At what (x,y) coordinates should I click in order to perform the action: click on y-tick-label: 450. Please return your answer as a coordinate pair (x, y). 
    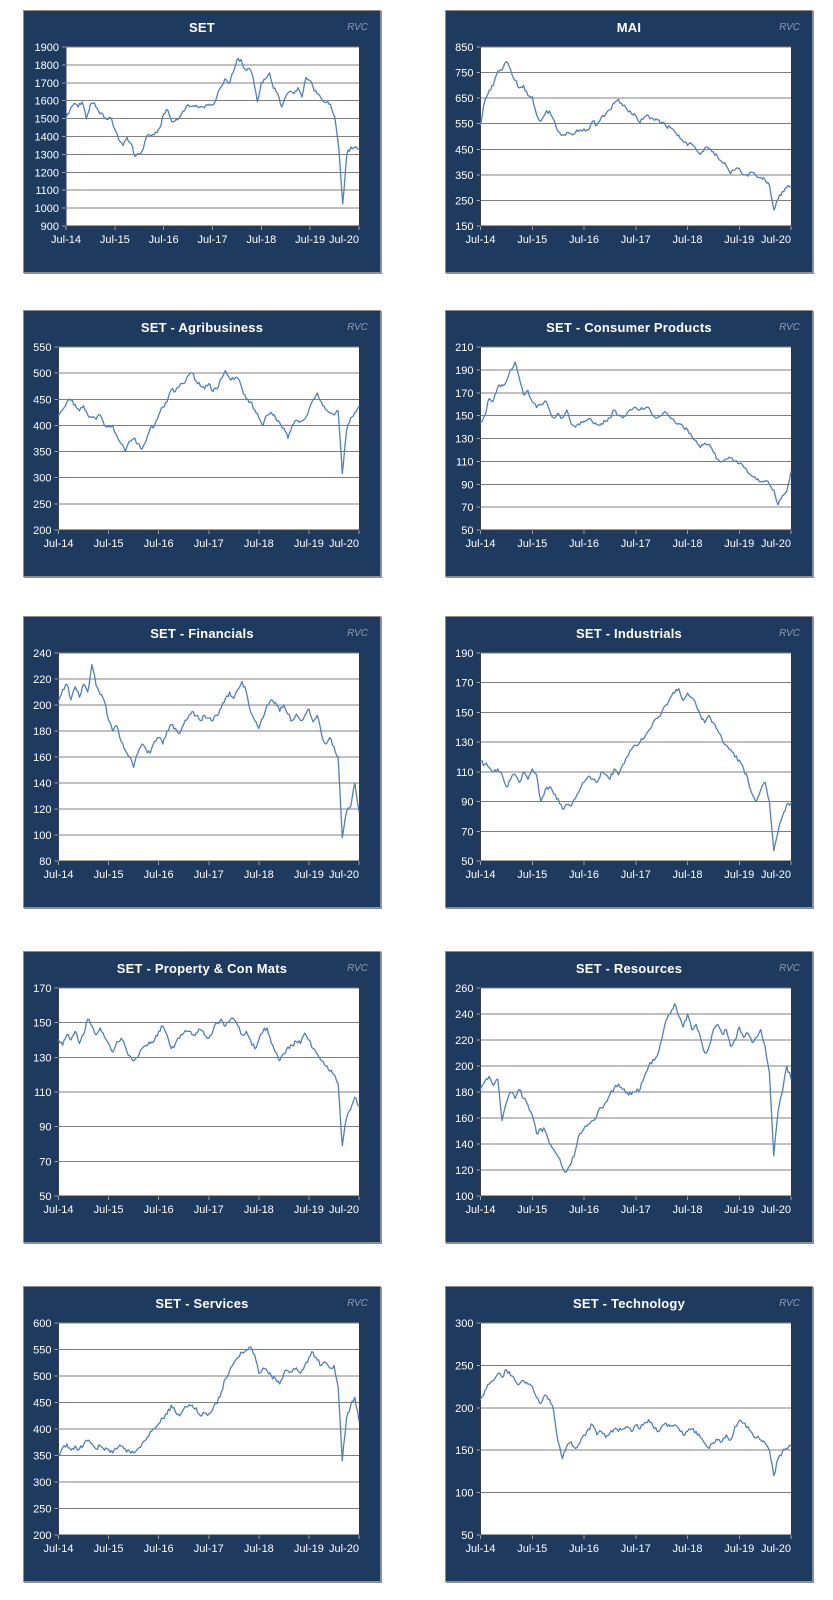
    Looking at the image, I should click on (464, 150).